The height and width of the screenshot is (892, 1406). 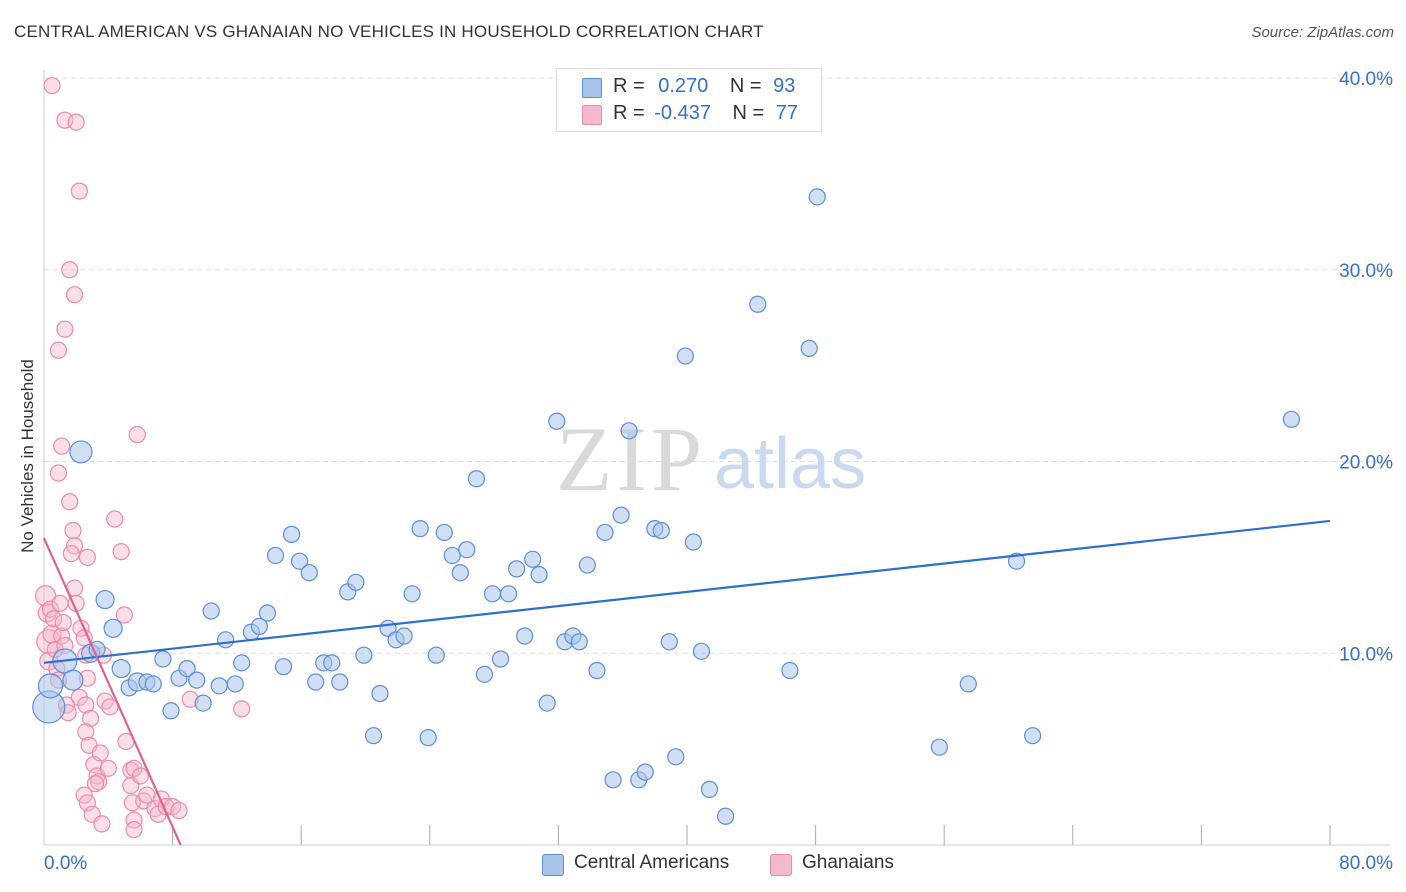 What do you see at coordinates (553, 865) in the screenshot?
I see `bottom-legend-swatch-blue` at bounding box center [553, 865].